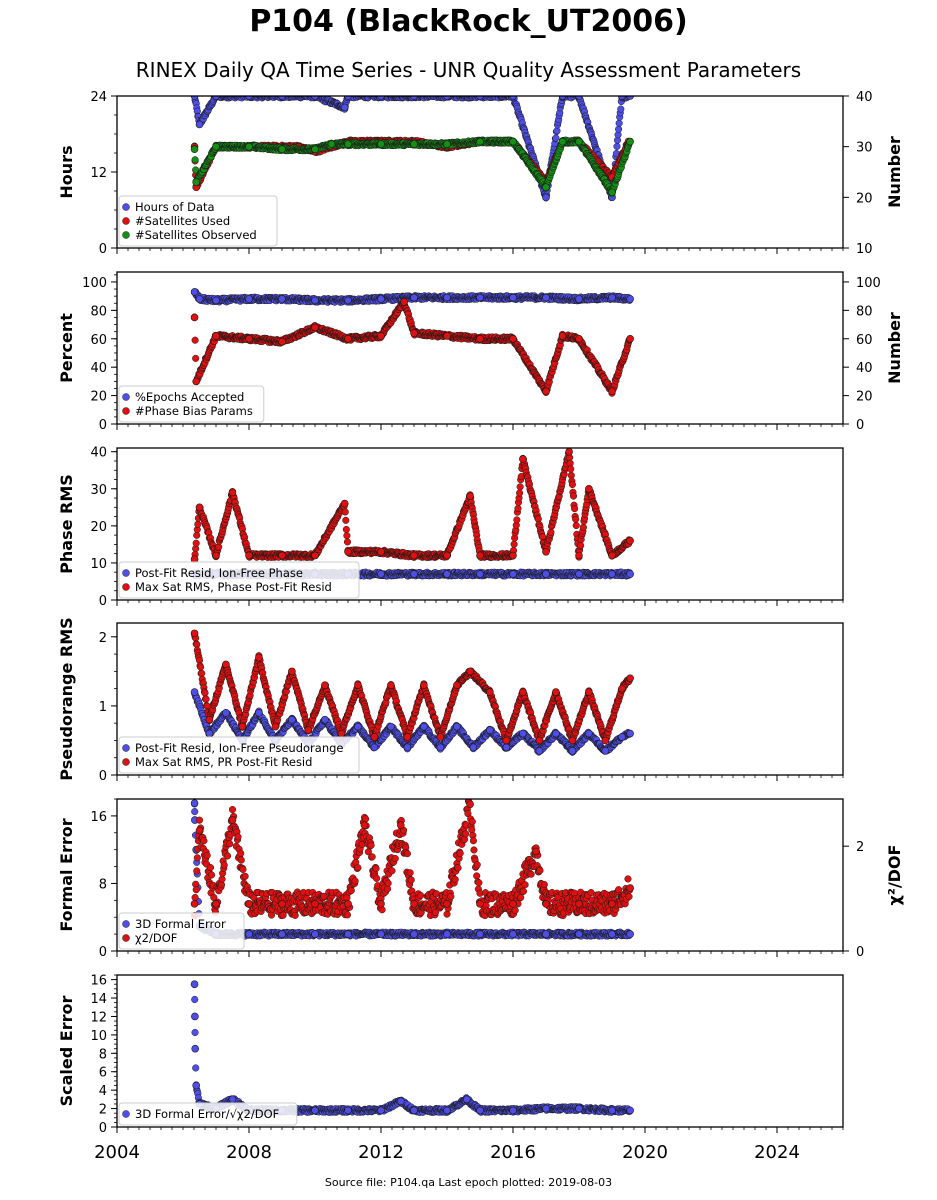 The image size is (937, 1200). What do you see at coordinates (412, 167) in the screenshot?
I see `series--satellites-observed` at bounding box center [412, 167].